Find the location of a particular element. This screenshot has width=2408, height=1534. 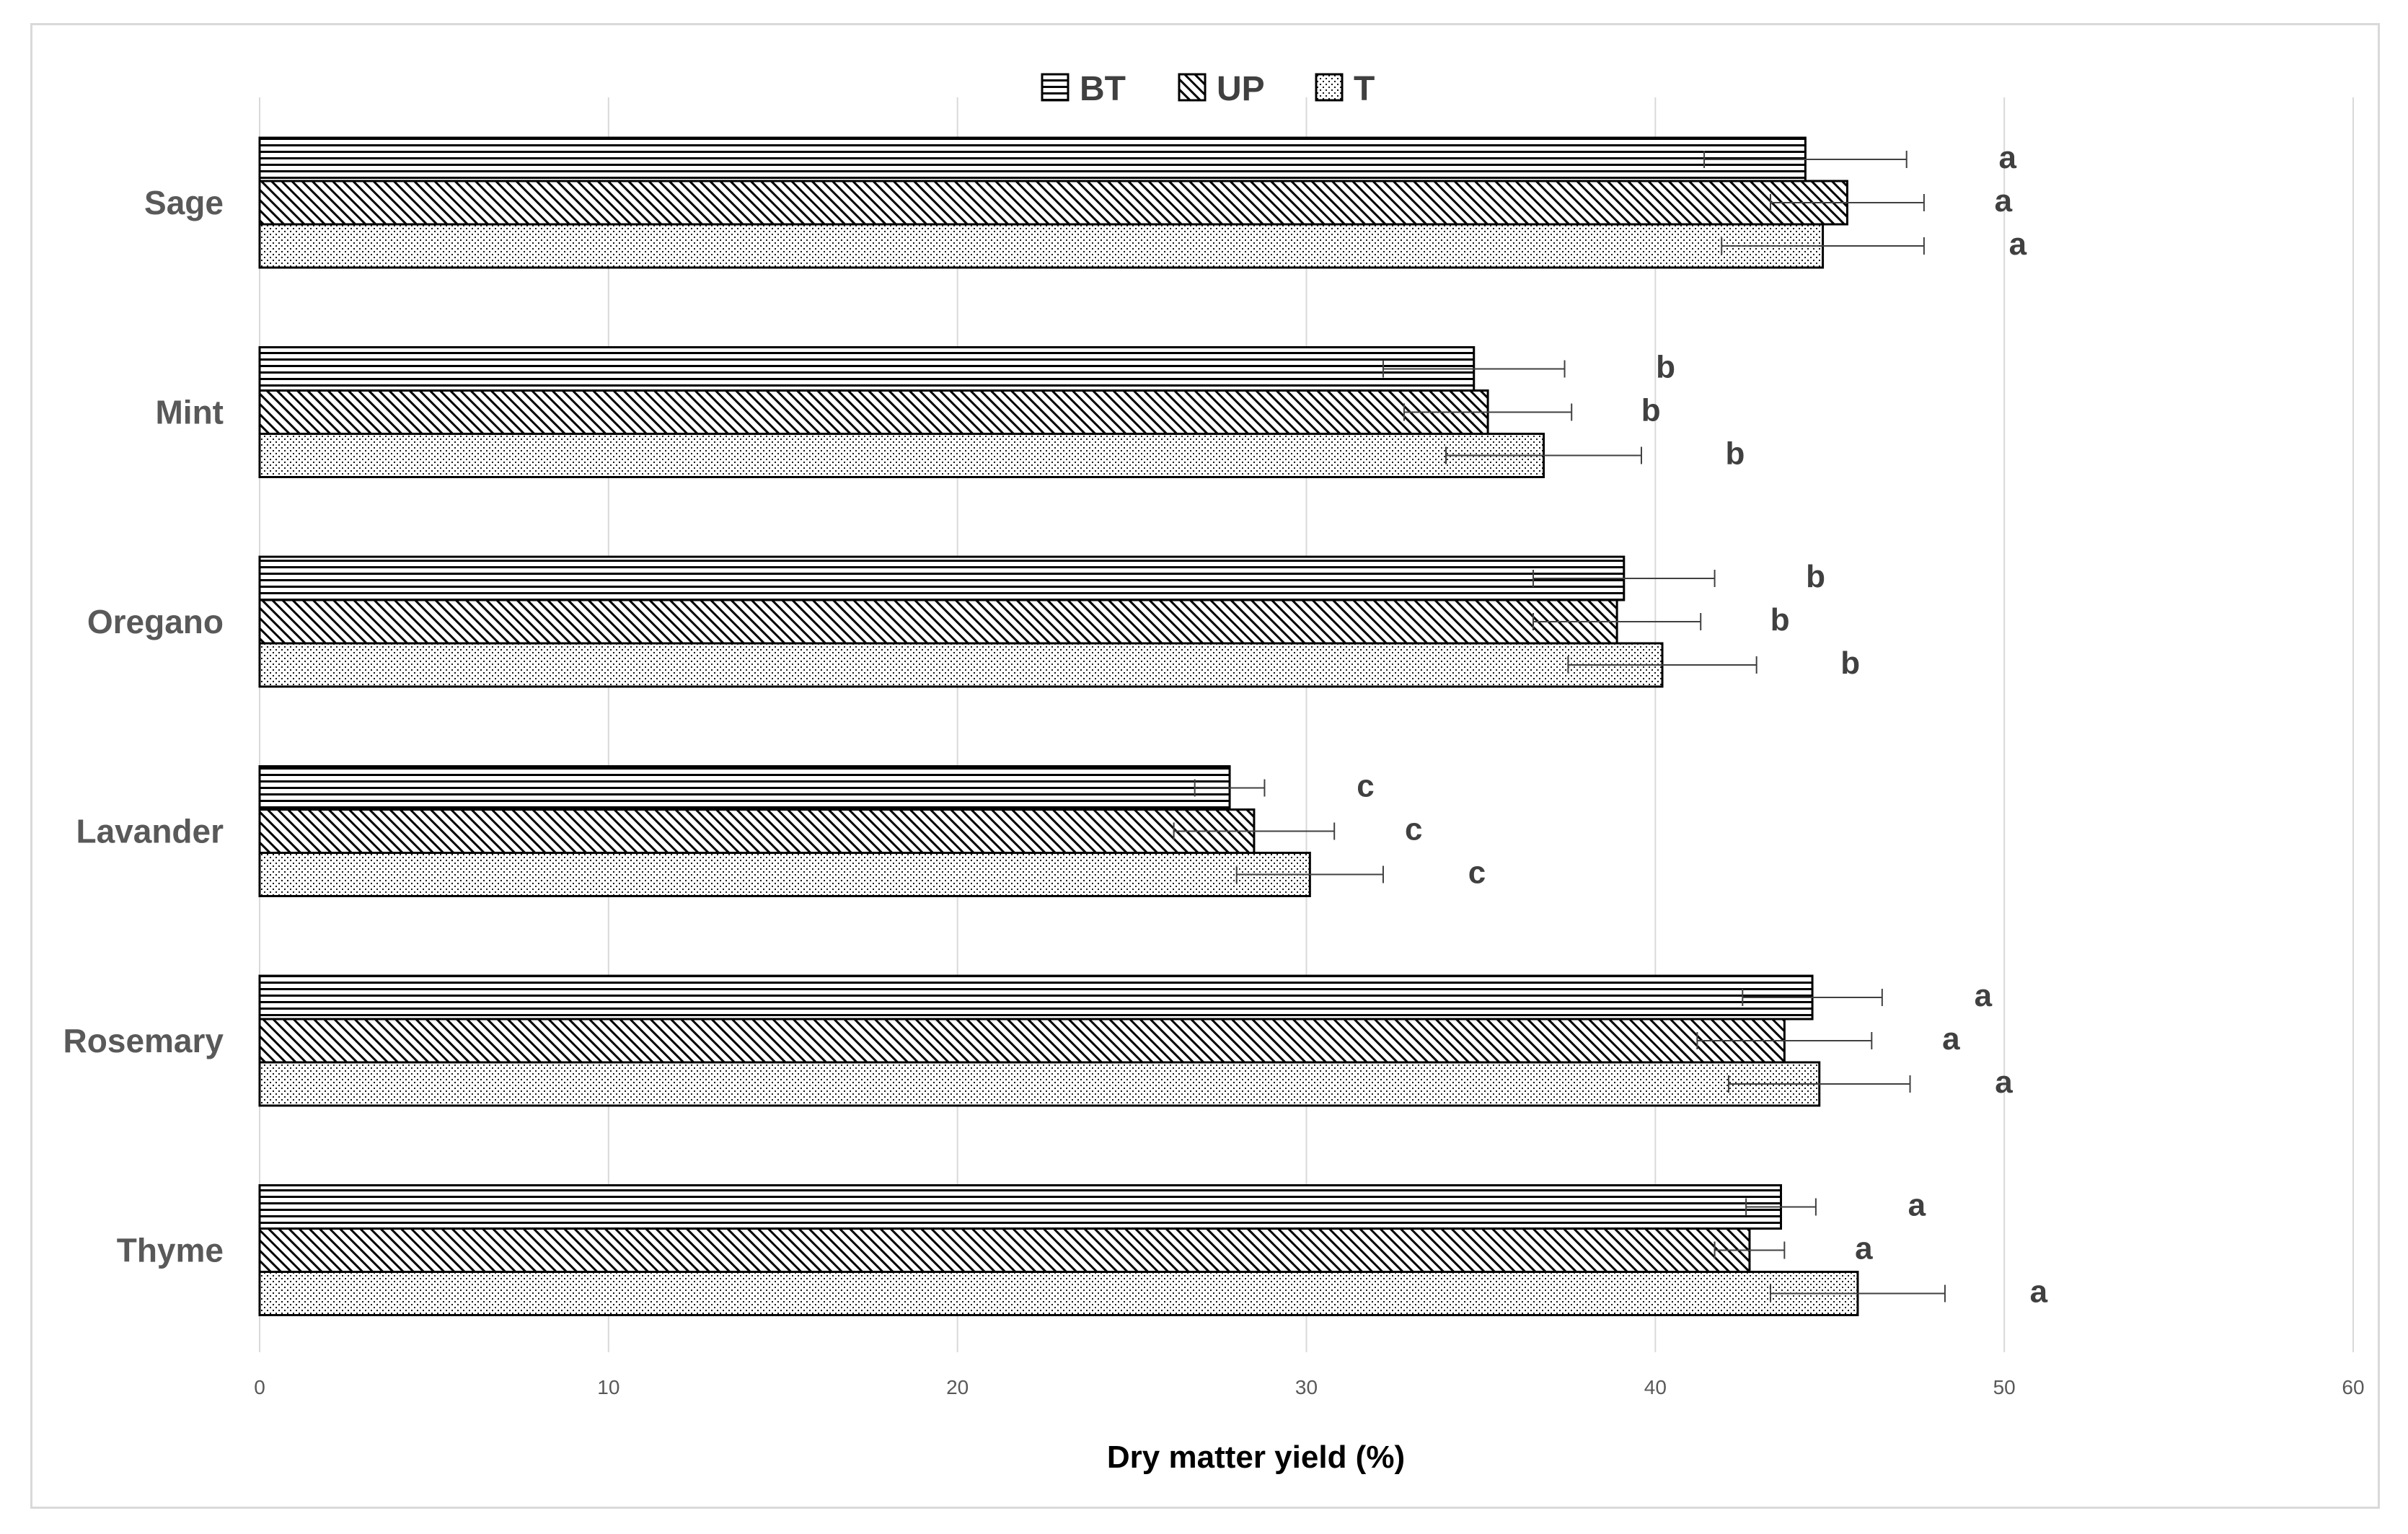

bar-oregano-up is located at coordinates (938, 622).